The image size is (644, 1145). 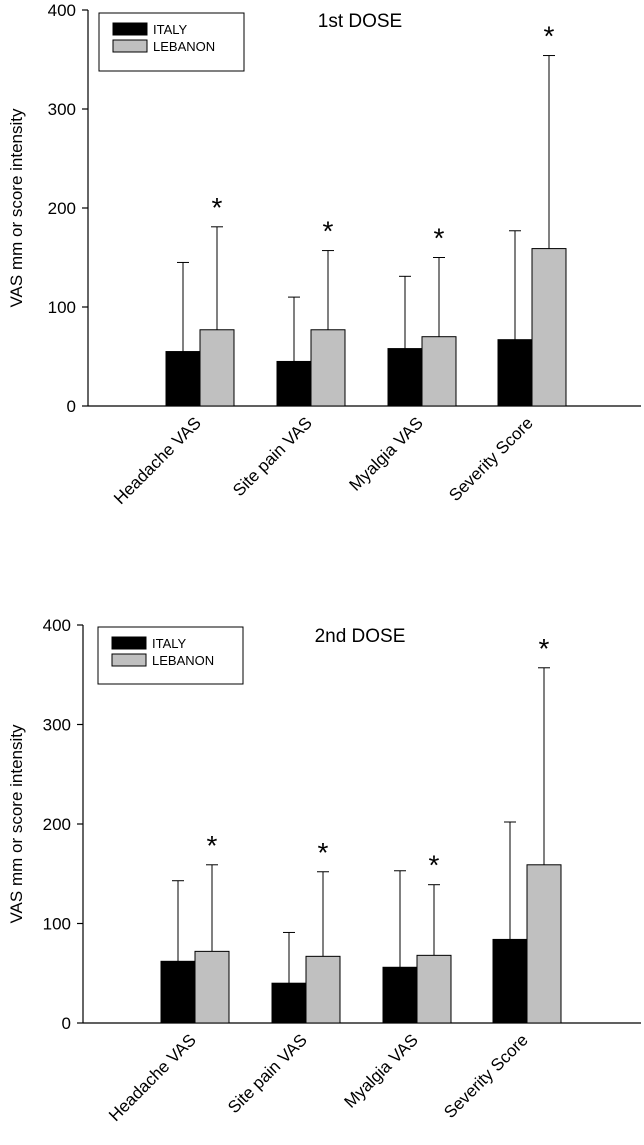 What do you see at coordinates (360, 21) in the screenshot?
I see `chart-title: 1st DOSE` at bounding box center [360, 21].